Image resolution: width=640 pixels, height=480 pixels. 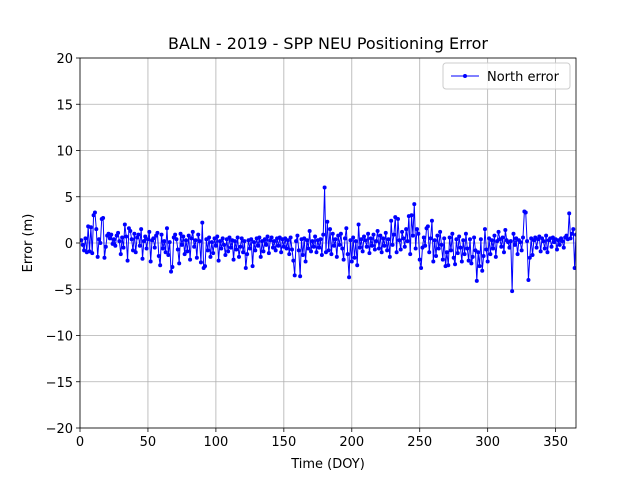 What do you see at coordinates (148, 442) in the screenshot?
I see `x-tick-label: 50` at bounding box center [148, 442].